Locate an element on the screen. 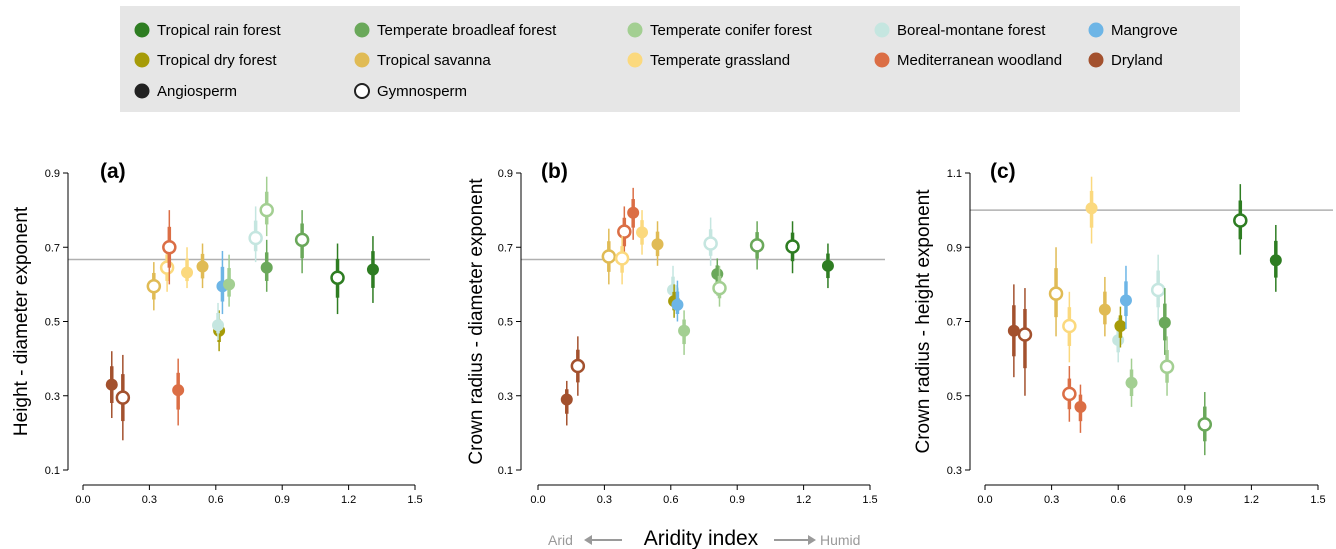  x-axis-left-note: Arid is located at coordinates (560, 540).